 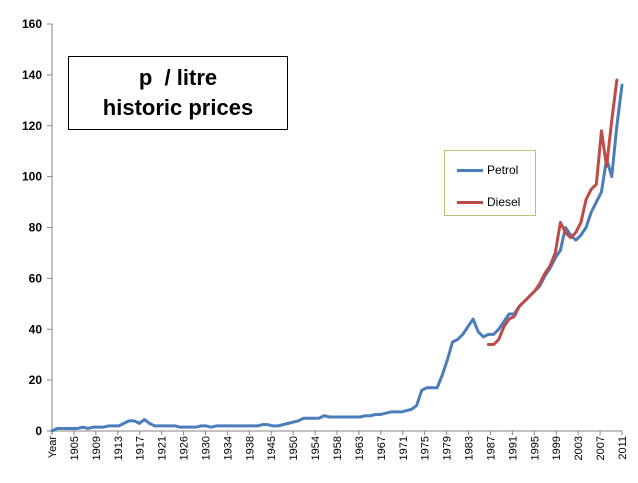 I want to click on x-tick-label: 1963, so click(x=360, y=448).